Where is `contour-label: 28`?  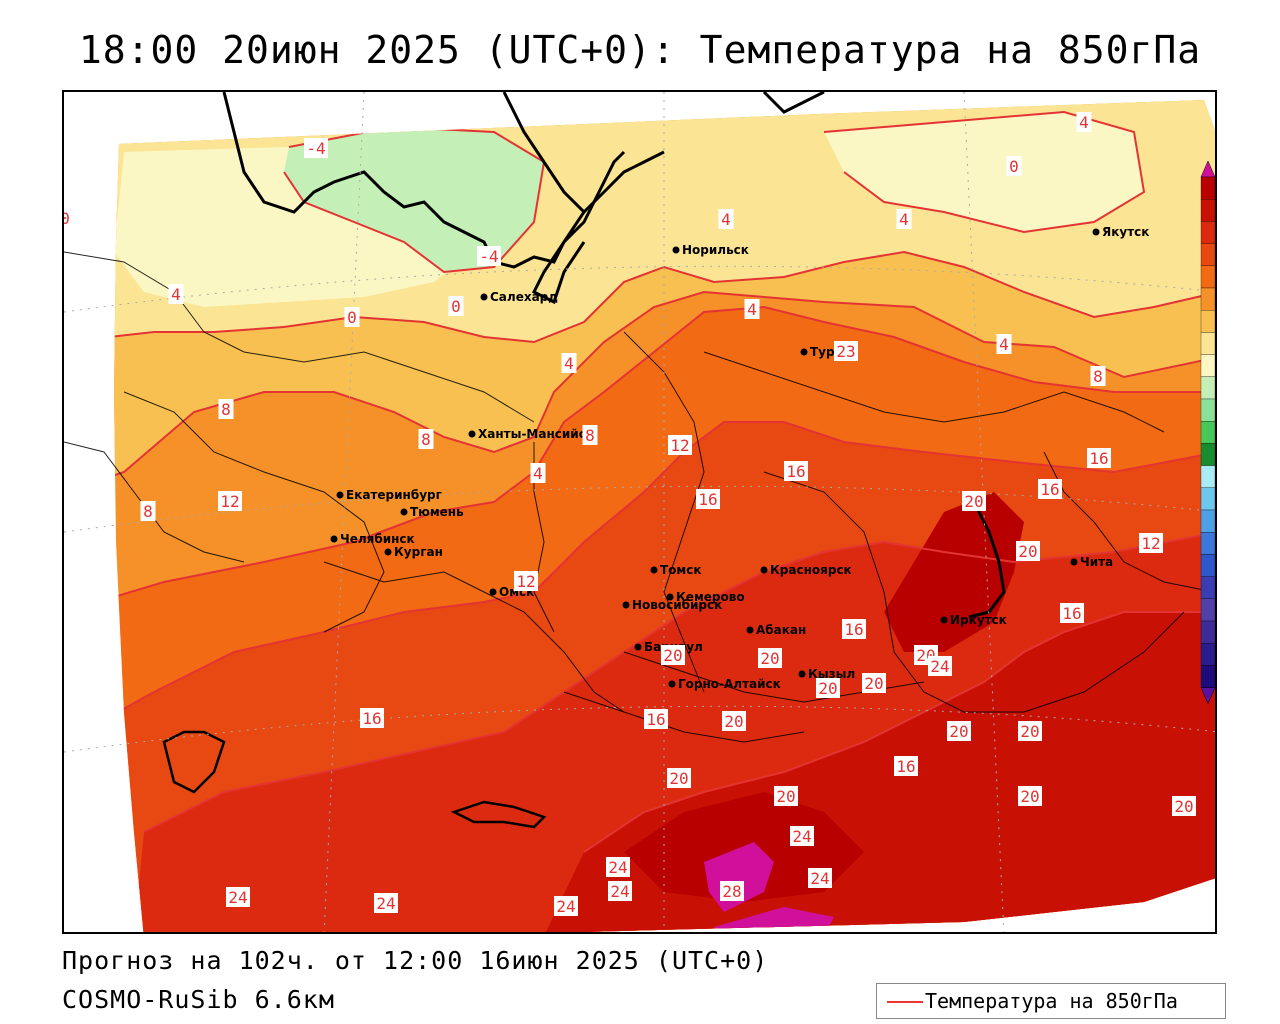
contour-label: 28 is located at coordinates (732, 891).